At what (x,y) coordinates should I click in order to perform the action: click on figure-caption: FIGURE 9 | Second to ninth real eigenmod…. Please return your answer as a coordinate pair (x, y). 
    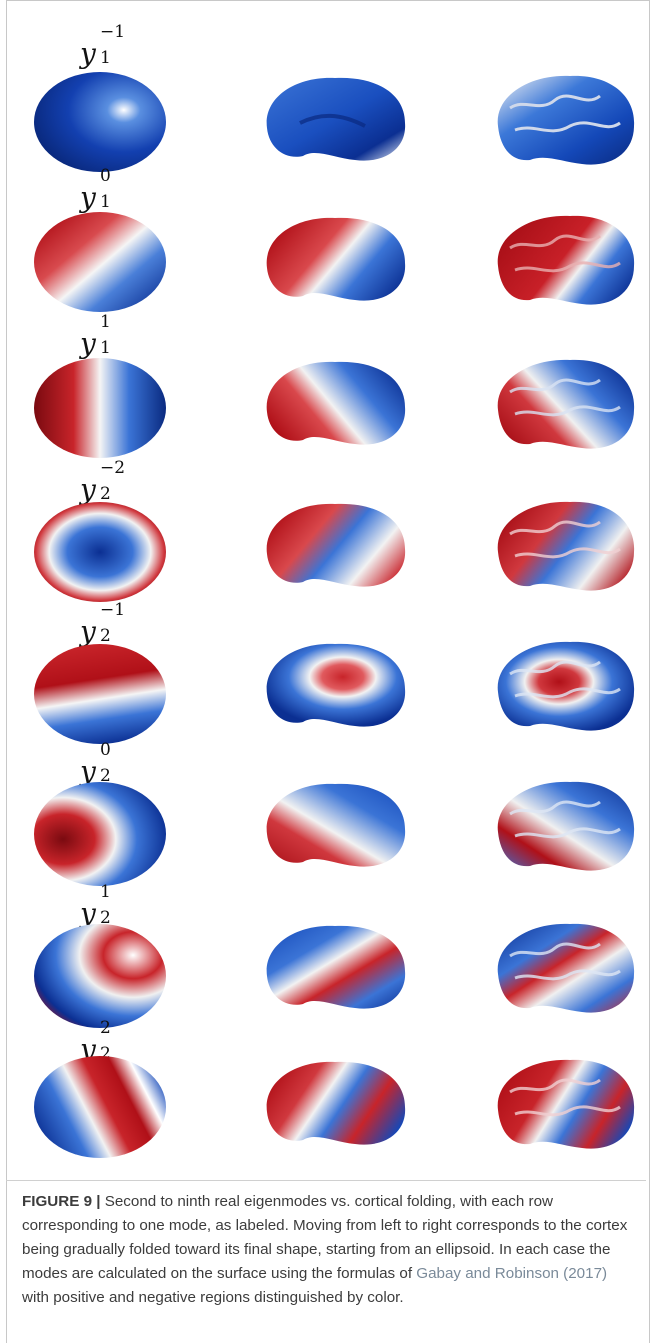
    Looking at the image, I should click on (328, 1250).